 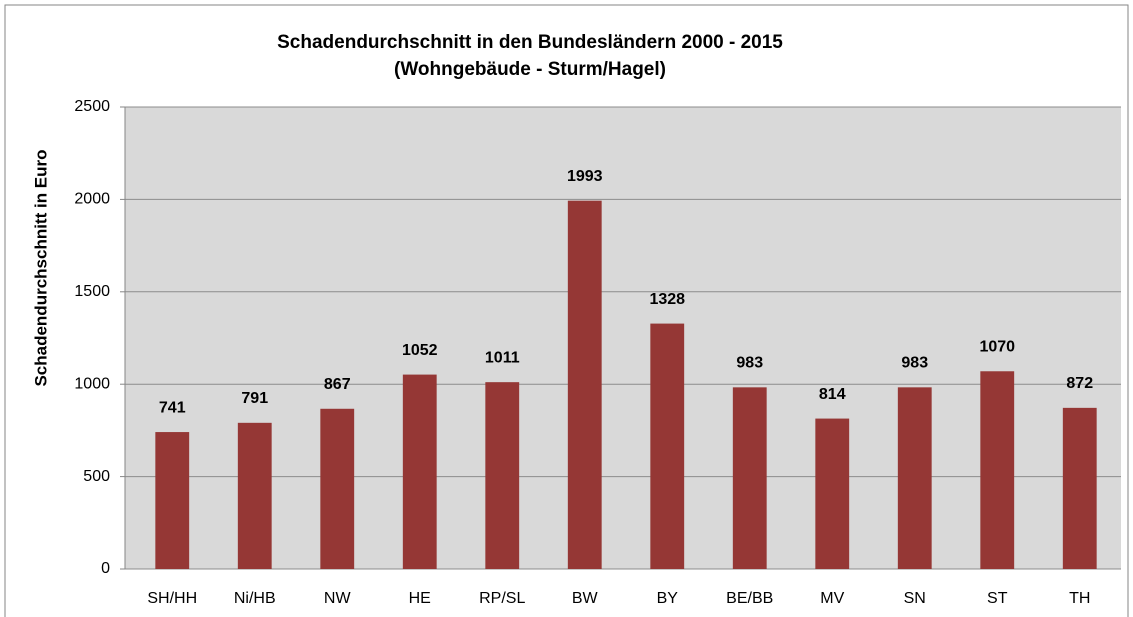 What do you see at coordinates (105, 568) in the screenshot?
I see `y-tick-label: 0` at bounding box center [105, 568].